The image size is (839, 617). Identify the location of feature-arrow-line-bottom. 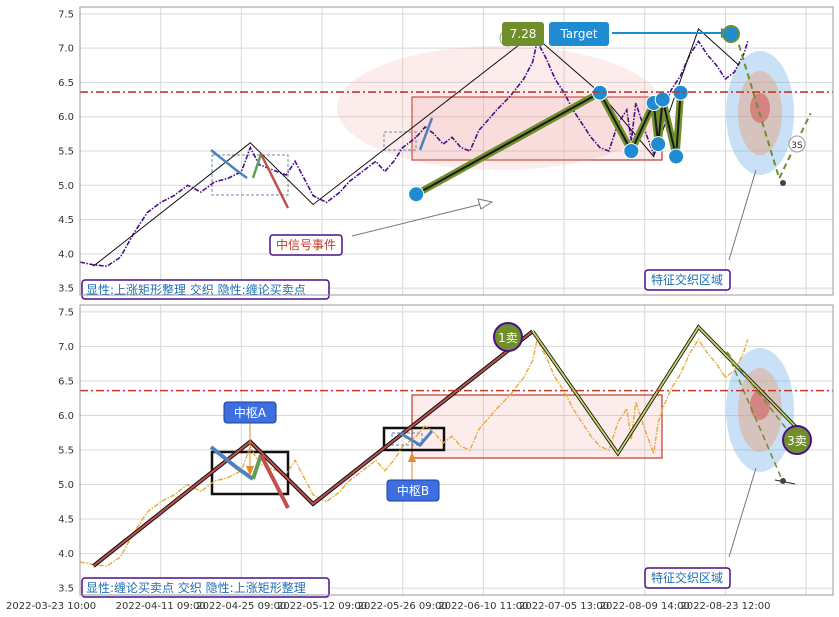
(742, 512).